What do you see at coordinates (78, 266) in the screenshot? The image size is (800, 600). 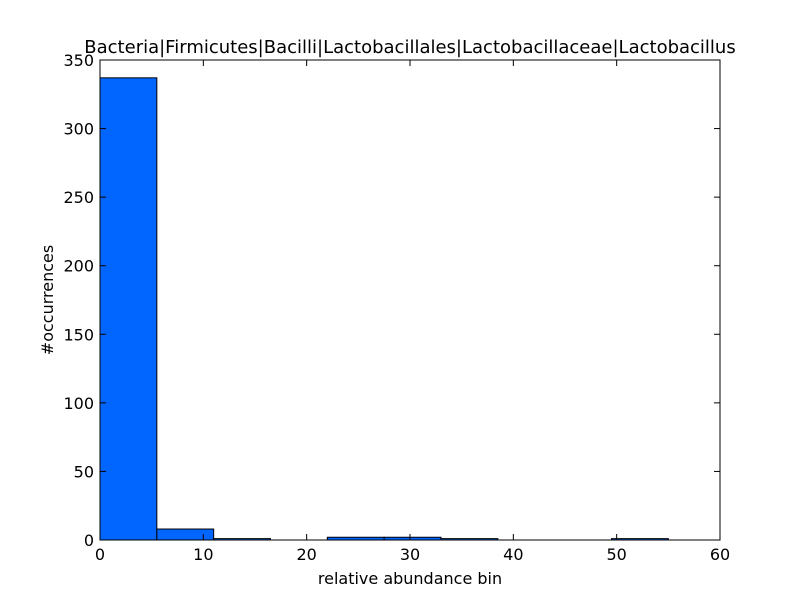 I see `y-tick-label: 200` at bounding box center [78, 266].